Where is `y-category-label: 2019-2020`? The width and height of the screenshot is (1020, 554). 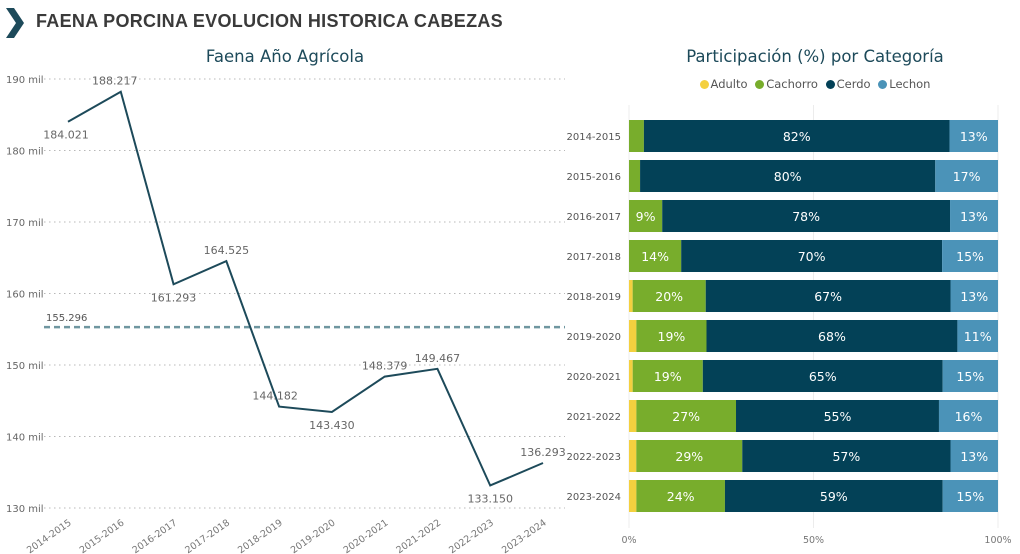 y-category-label: 2019-2020 is located at coordinates (593, 337).